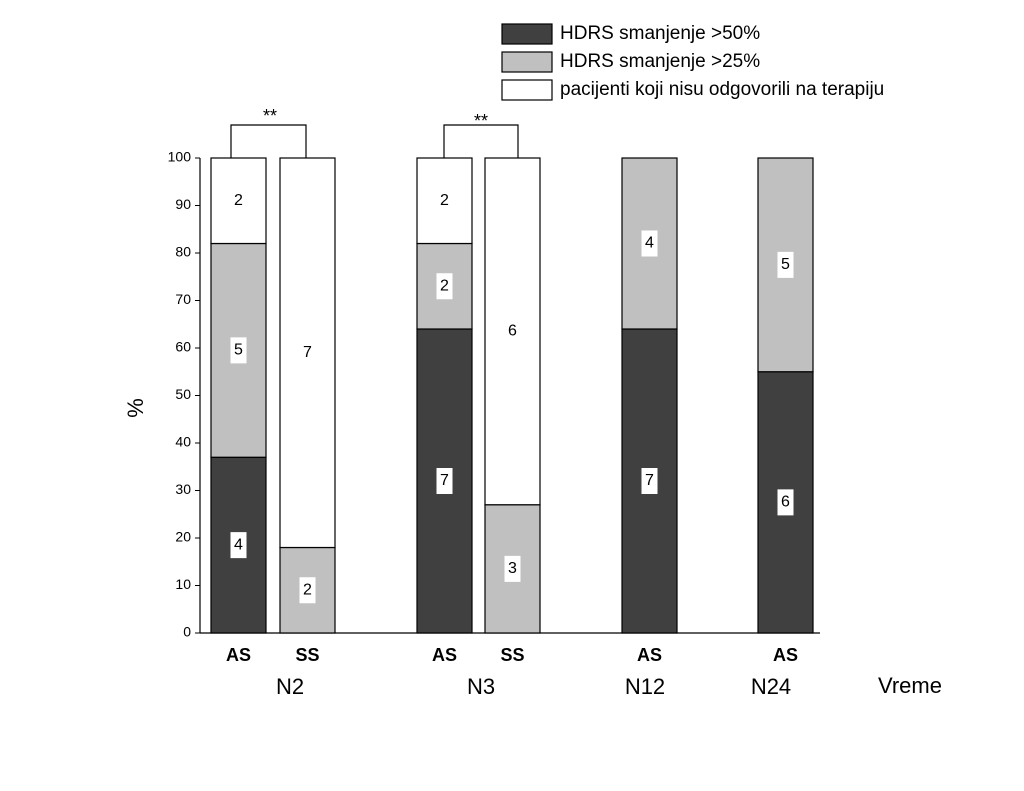  I want to click on y-tick-label: 20, so click(183, 537).